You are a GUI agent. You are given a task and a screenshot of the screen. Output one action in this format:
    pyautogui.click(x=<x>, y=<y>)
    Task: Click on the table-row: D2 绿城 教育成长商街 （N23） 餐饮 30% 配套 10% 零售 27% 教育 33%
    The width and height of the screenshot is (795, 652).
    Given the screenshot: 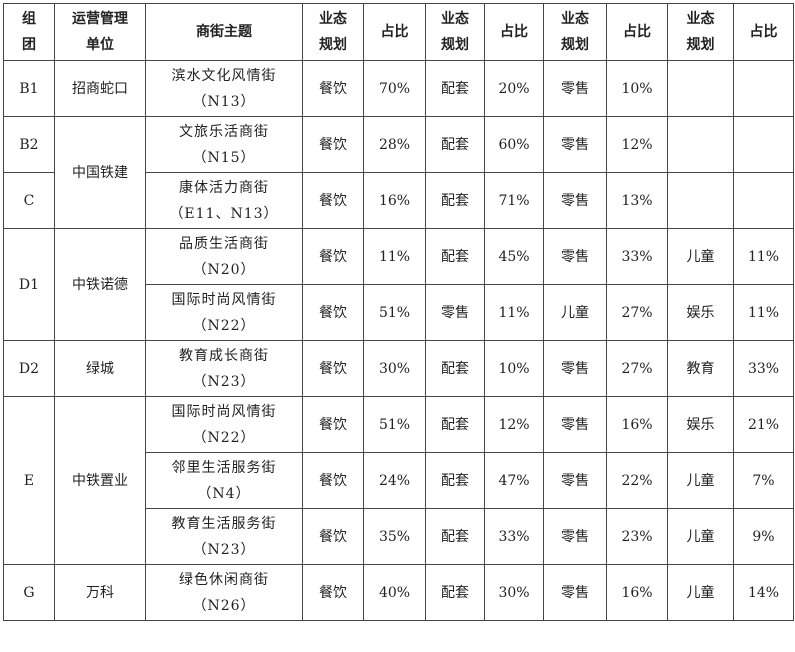 What is the action you would take?
    pyautogui.click(x=398, y=368)
    